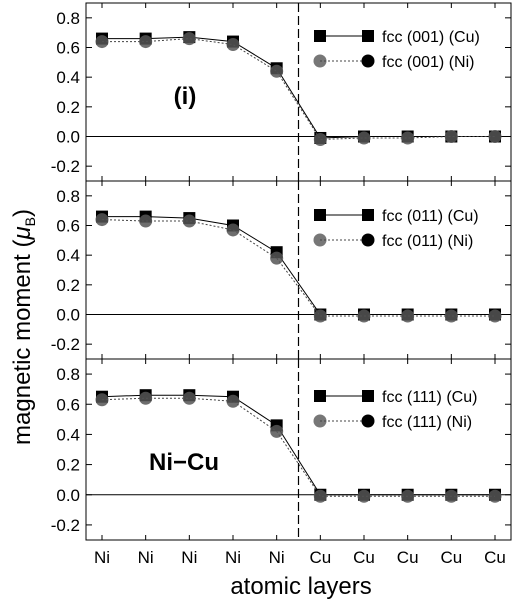 This screenshot has width=516, height=601. I want to click on y-axis-label-sub: B, so click(30, 221).